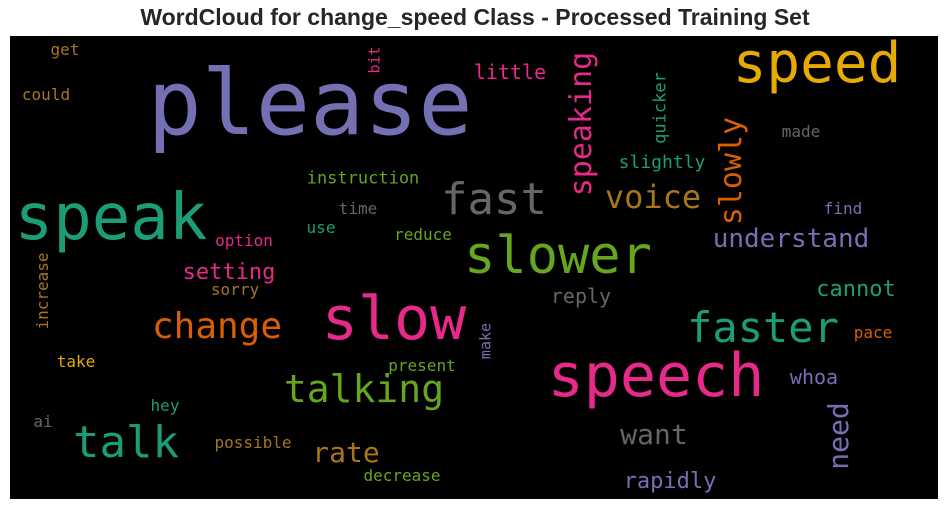 This screenshot has height=511, width=950. I want to click on word-made: made, so click(801, 131).